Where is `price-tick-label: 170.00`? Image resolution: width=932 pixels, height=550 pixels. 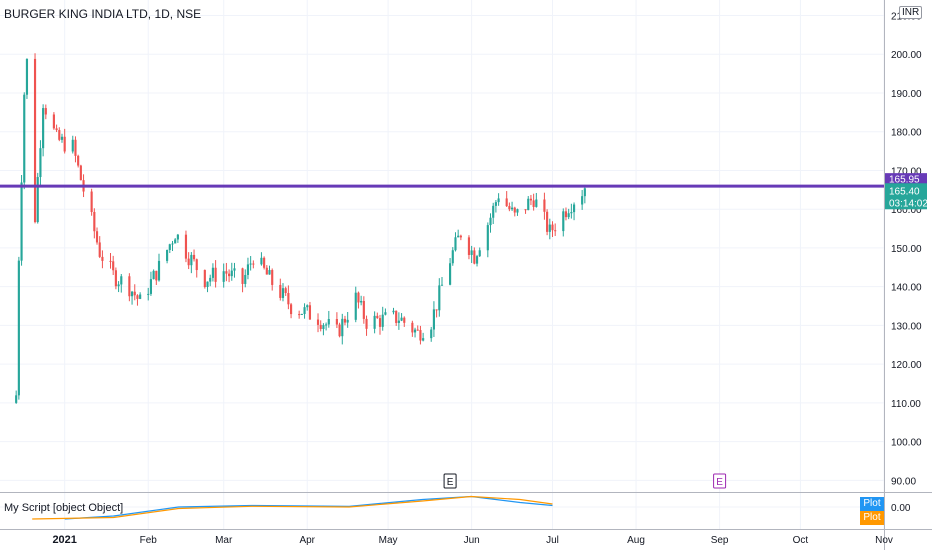
price-tick-label: 170.00 is located at coordinates (906, 171).